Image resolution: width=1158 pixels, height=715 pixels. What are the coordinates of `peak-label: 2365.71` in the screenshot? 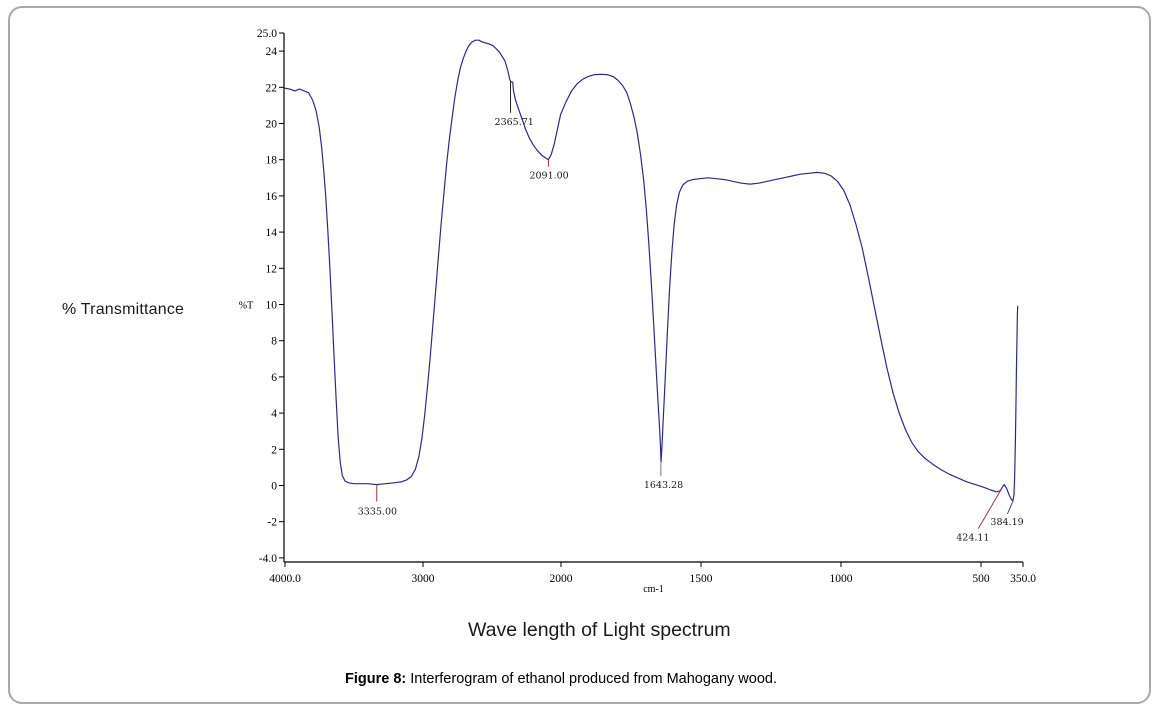 It's located at (514, 122).